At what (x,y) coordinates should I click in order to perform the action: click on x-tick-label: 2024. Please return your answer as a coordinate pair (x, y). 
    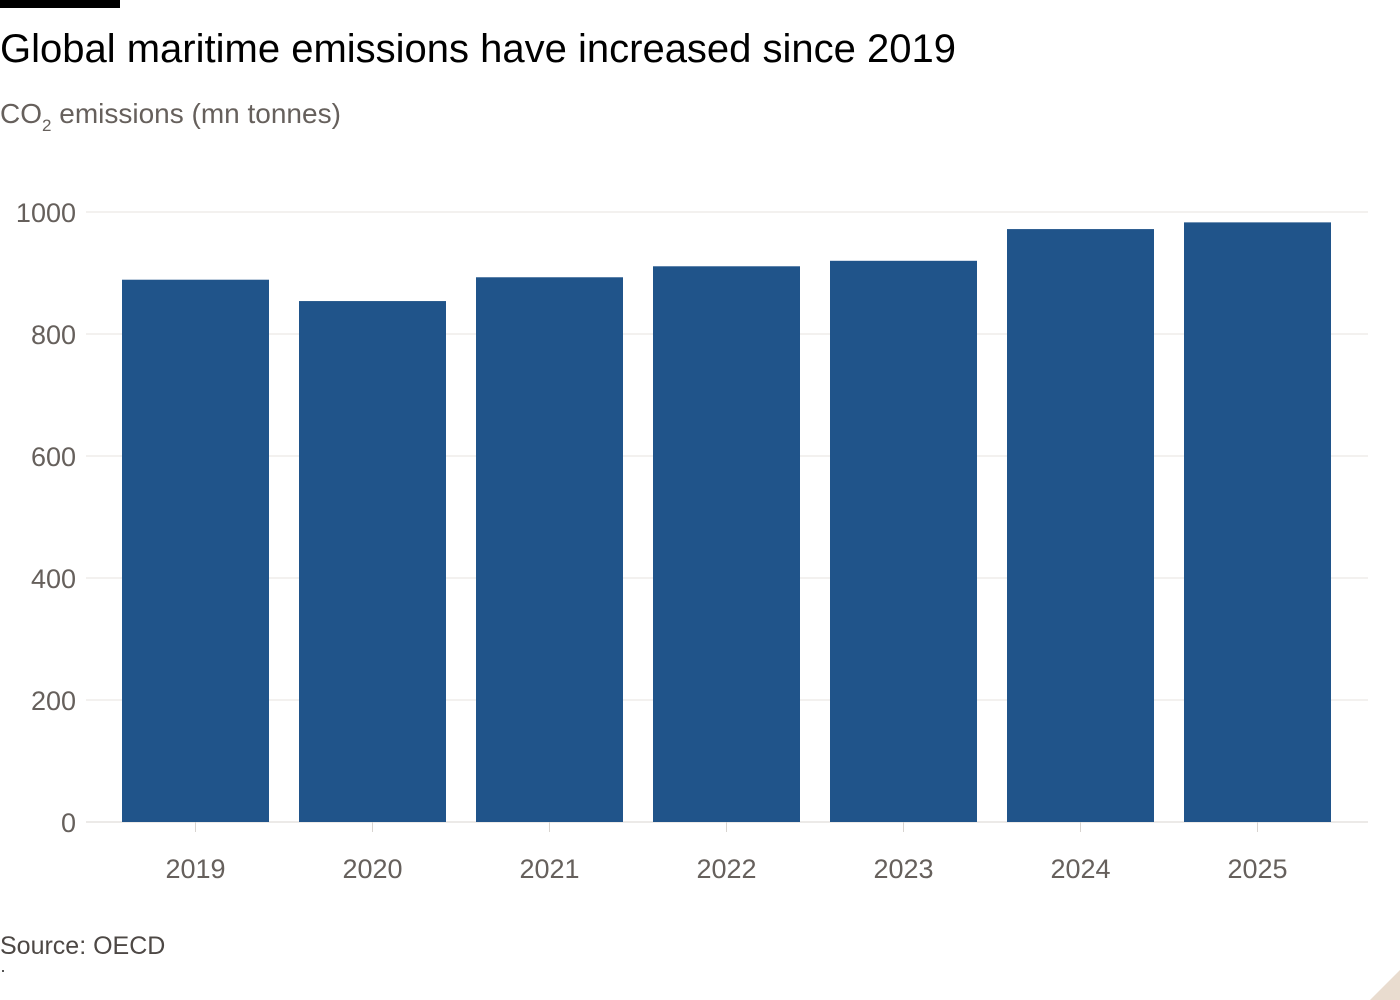
    Looking at the image, I should click on (1080, 869).